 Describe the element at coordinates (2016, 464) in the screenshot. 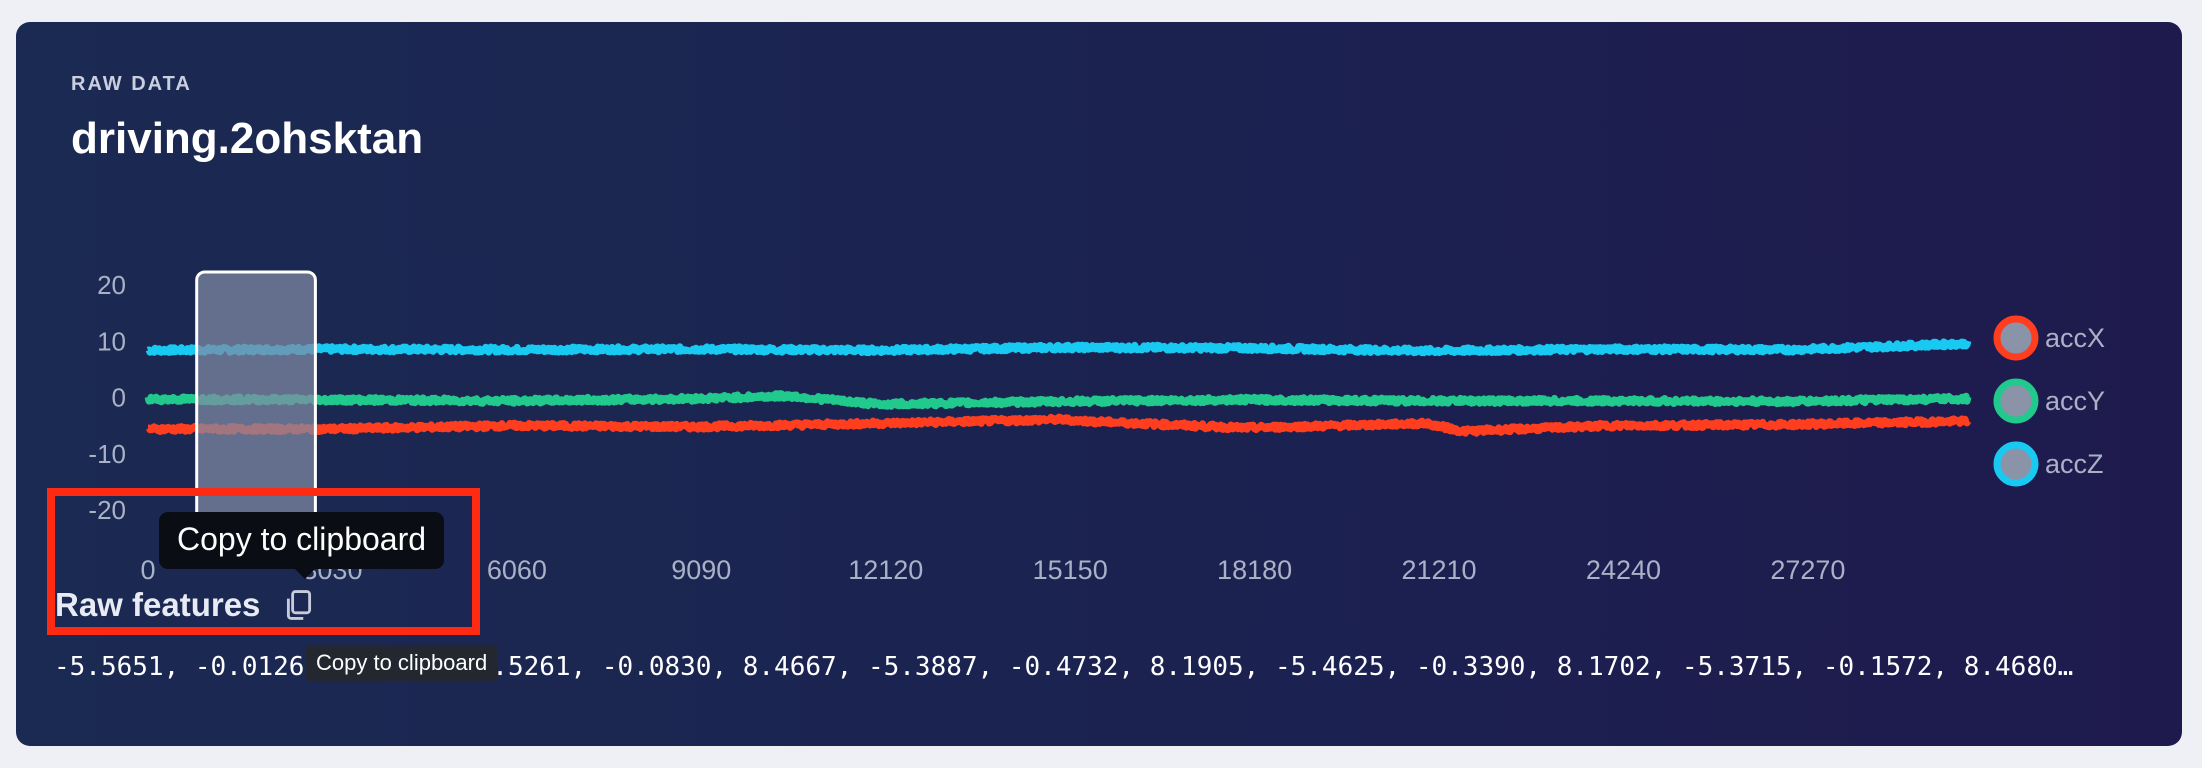

I see `legend-marker-accZ` at that location.